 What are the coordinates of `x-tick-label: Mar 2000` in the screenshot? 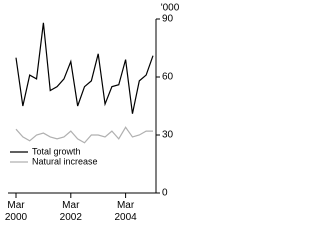 It's located at (16, 211).